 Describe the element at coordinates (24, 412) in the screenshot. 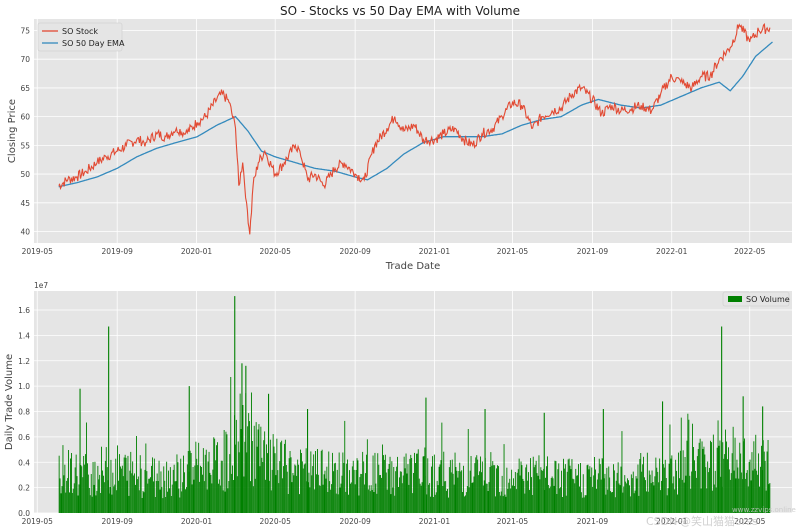

I see `volume-y-ticks: 0.0 0.2 0.4 0.6 0.8 1.0 1.2 1.4 1.6` at that location.